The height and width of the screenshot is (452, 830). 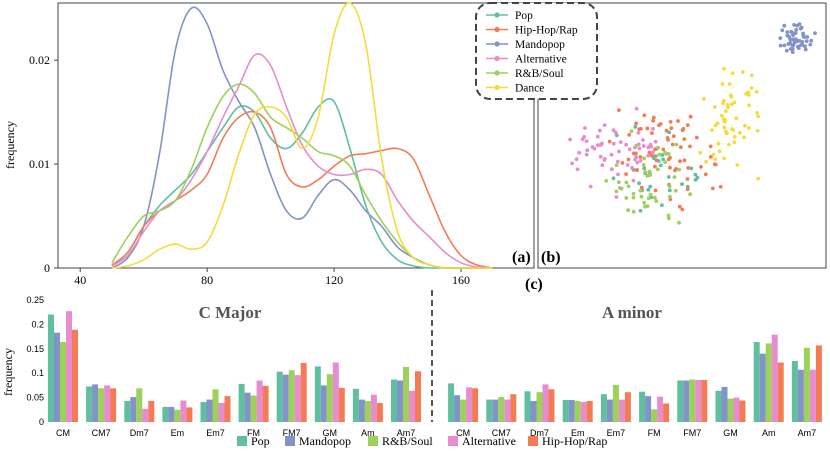 I want to click on bar-x-tick-label: Am7, so click(x=807, y=433).